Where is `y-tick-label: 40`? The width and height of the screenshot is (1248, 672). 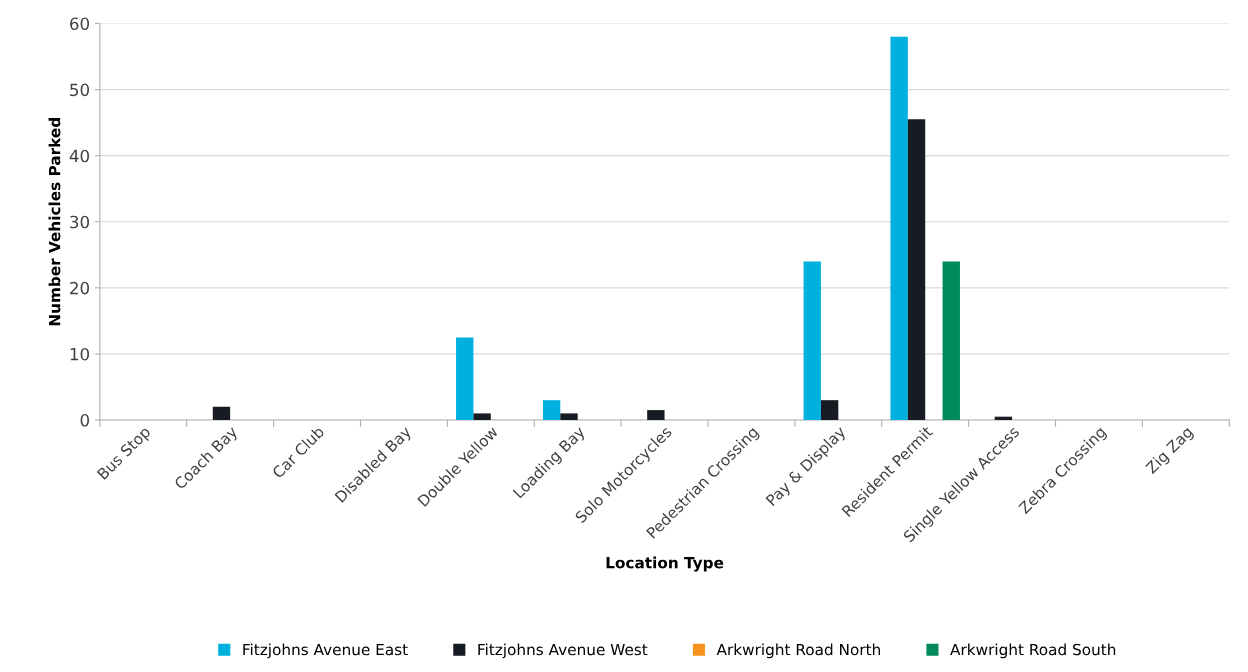 y-tick-label: 40 is located at coordinates (79, 156).